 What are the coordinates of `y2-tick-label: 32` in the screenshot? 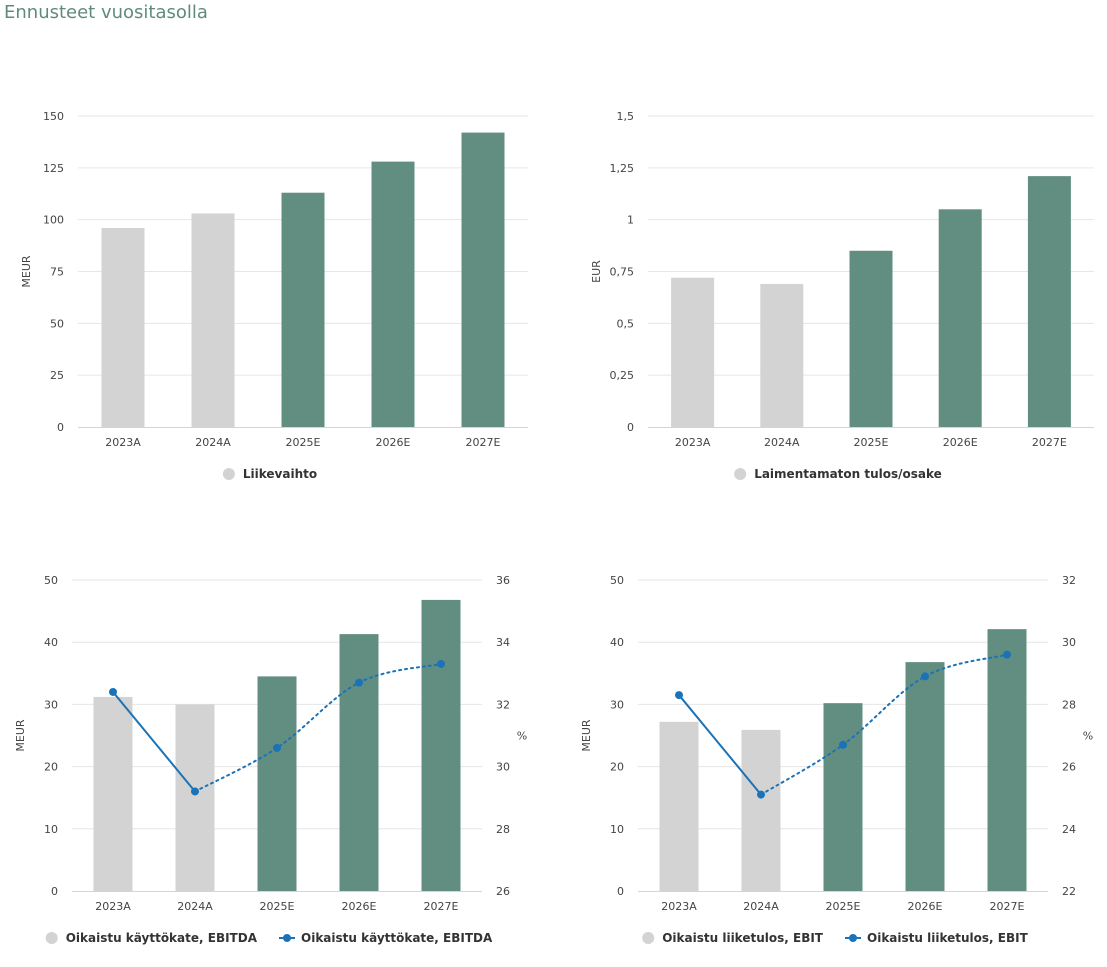 It's located at (1069, 580).